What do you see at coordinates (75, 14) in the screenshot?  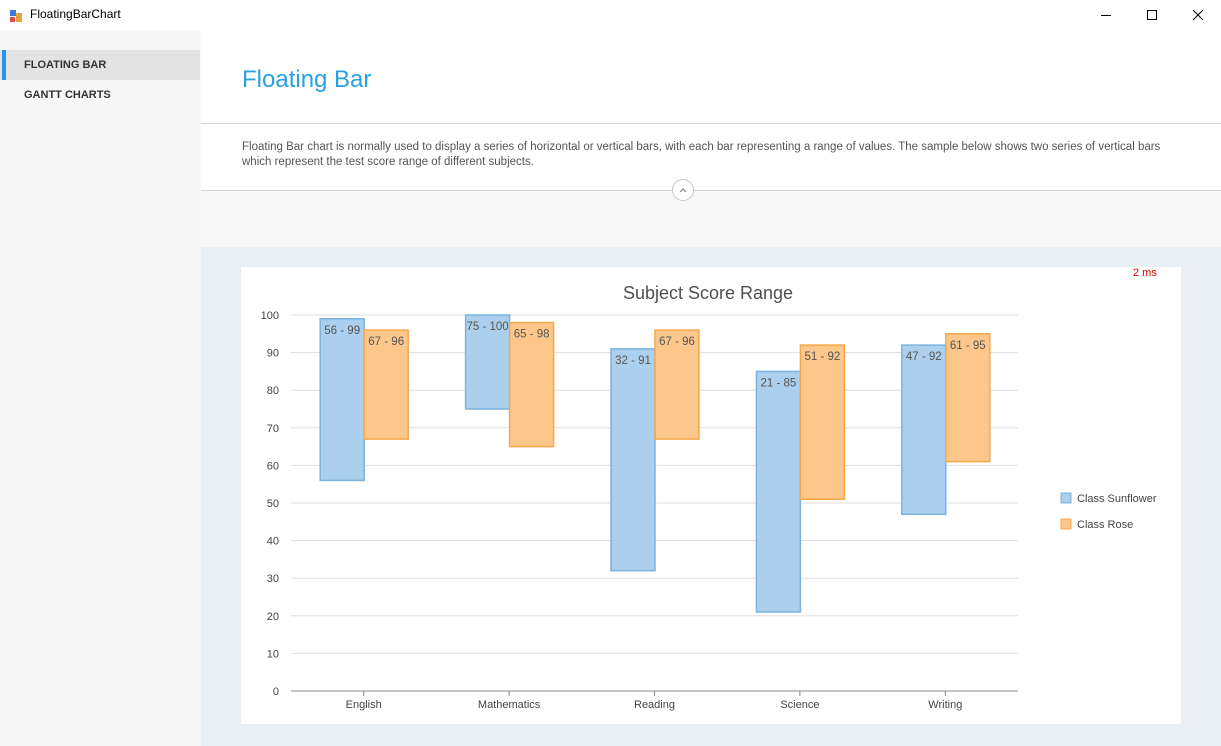 I see `window-title: FloatingBarChart` at bounding box center [75, 14].